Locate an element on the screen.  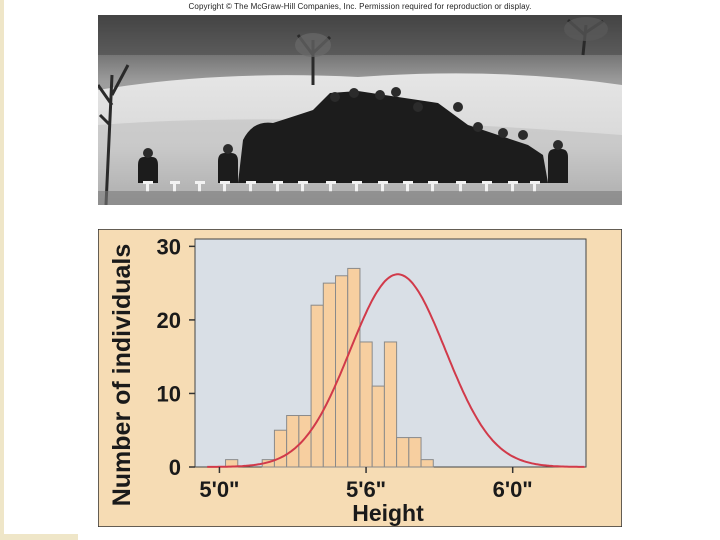
x-axis-ticks: 5'0" 5'6" 6'0" is located at coordinates (366, 484).